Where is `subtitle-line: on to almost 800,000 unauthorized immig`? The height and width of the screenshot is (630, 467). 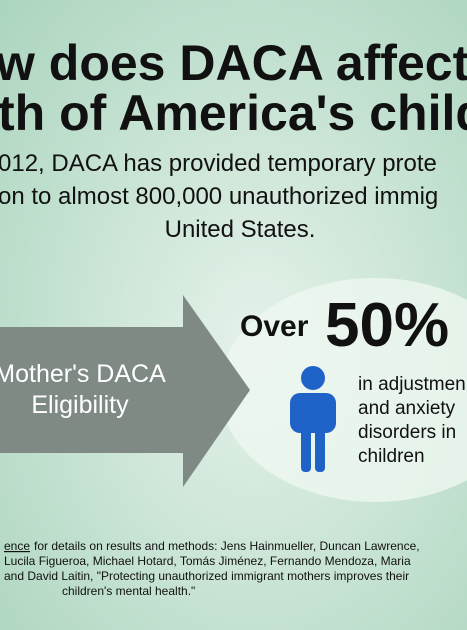 subtitle-line: on to almost 800,000 unauthorized immig is located at coordinates (219, 196).